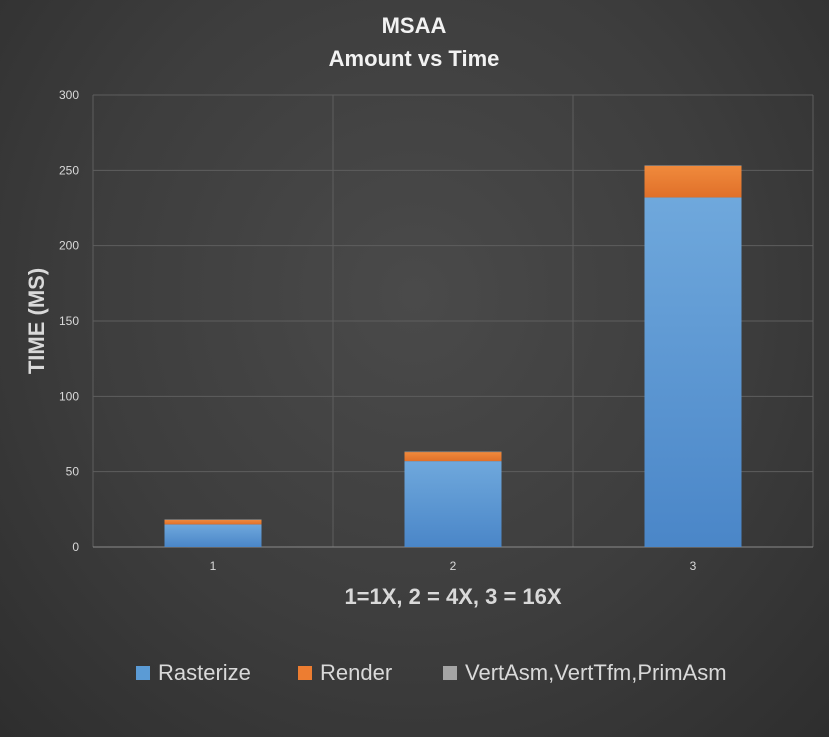  What do you see at coordinates (213, 566) in the screenshot?
I see `x-tick-label: 1` at bounding box center [213, 566].